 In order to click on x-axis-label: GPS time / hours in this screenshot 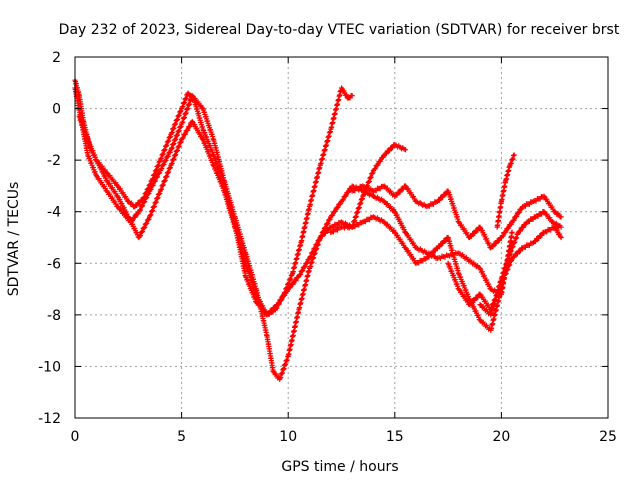, I will do `click(339, 467)`.